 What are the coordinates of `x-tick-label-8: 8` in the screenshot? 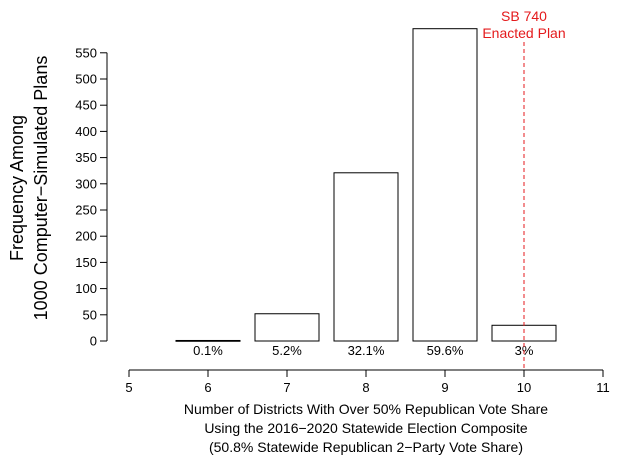 It's located at (365, 387).